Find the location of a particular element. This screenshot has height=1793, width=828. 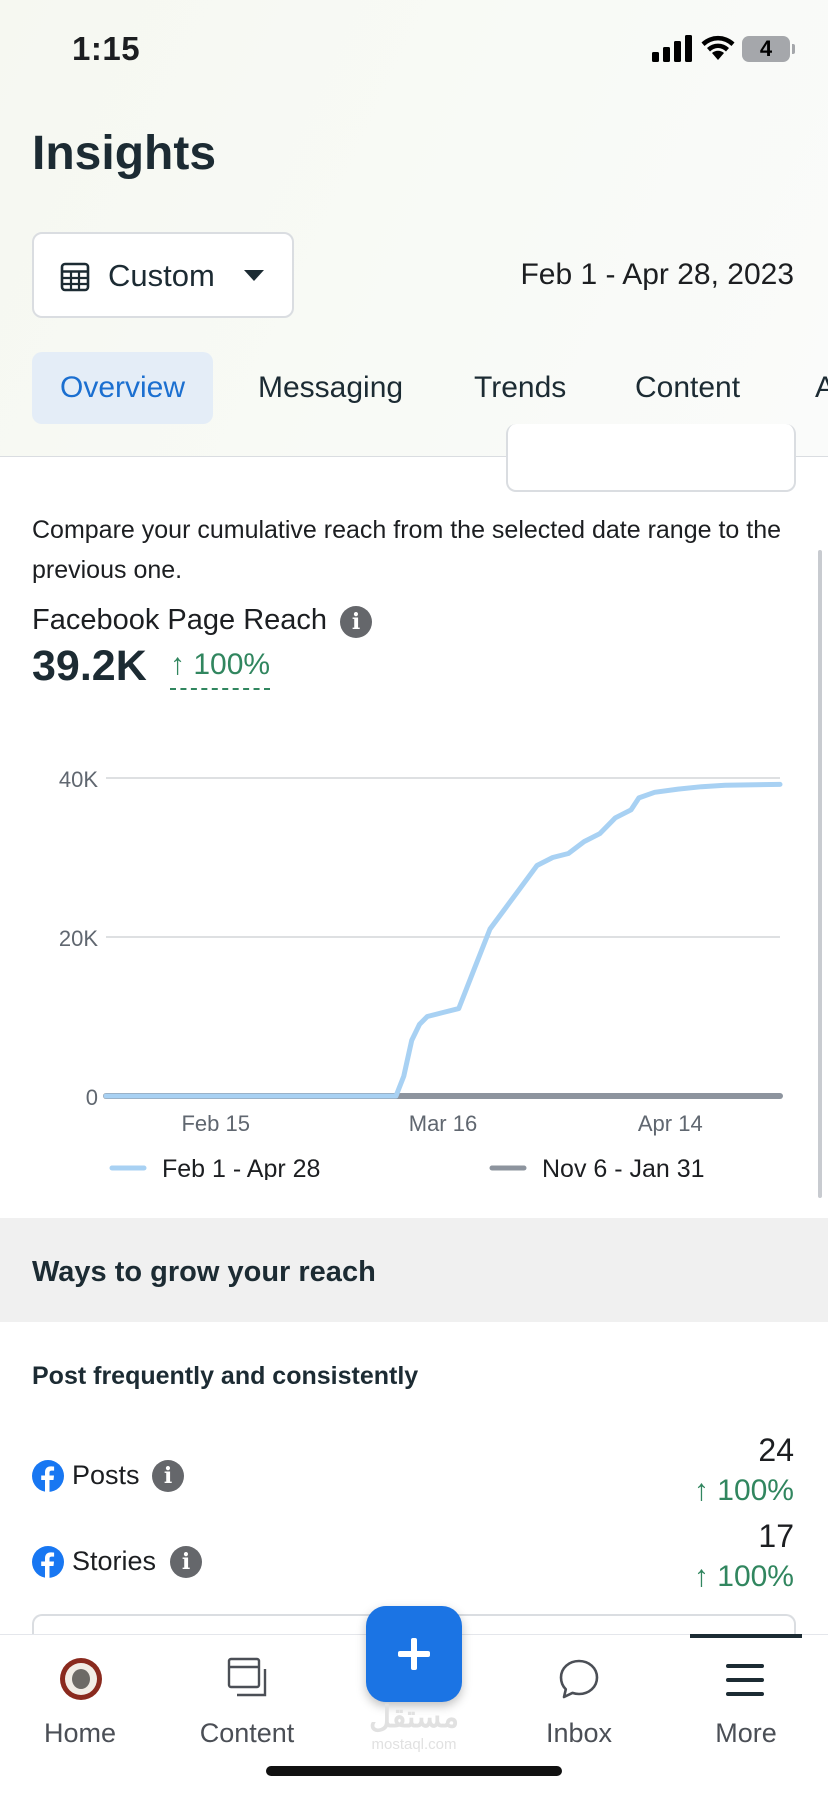

nav-home: Home is located at coordinates (80, 1733).